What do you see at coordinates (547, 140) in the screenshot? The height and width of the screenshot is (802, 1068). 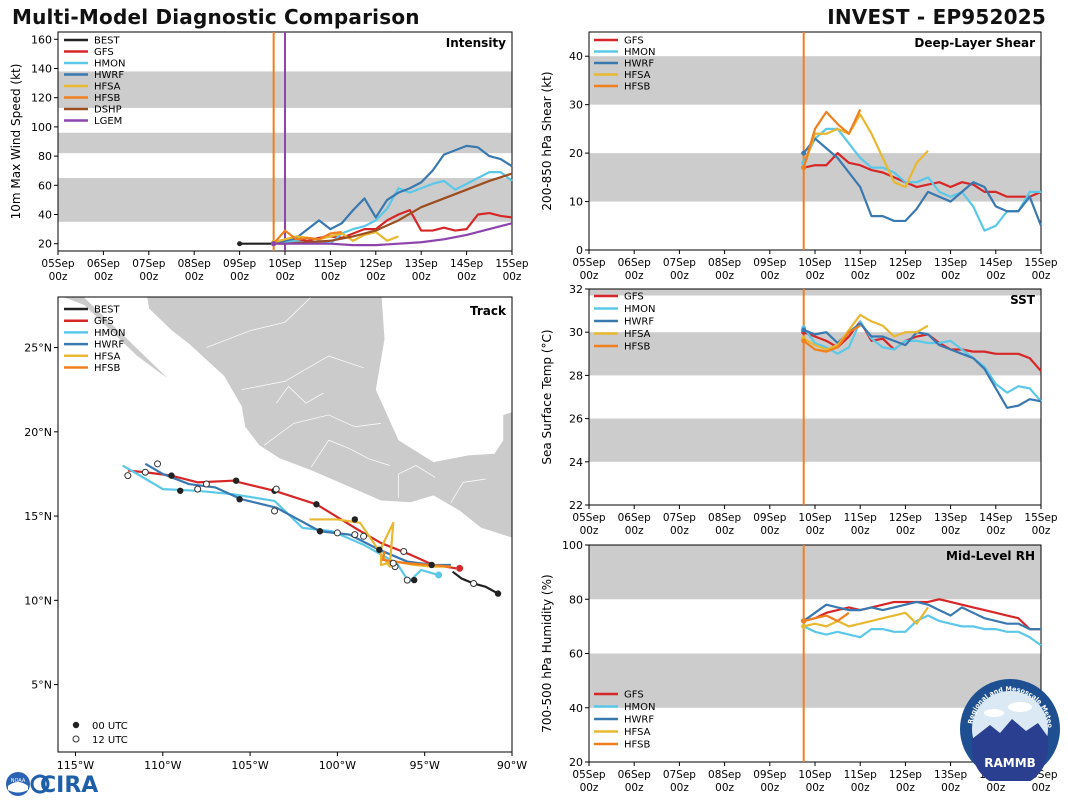 I see `y-axis-label: 200-850 hPa Shear (kt)` at bounding box center [547, 140].